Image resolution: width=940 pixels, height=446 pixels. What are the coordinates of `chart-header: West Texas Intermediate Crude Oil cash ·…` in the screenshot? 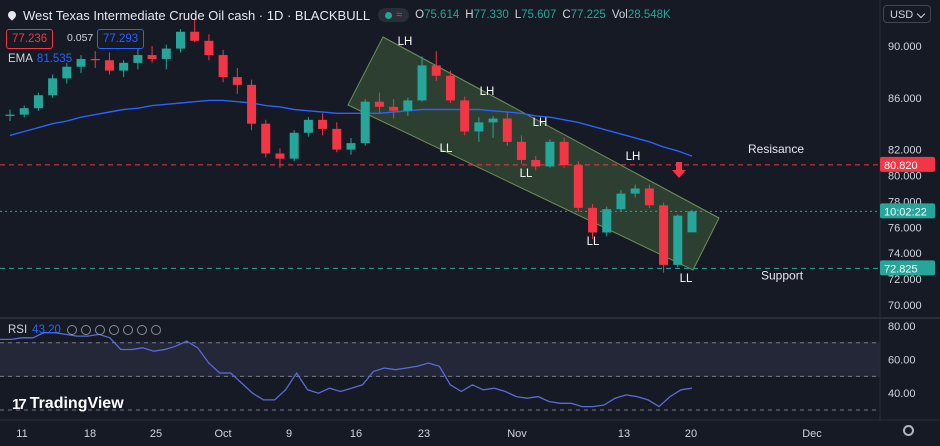 It's located at (338, 15).